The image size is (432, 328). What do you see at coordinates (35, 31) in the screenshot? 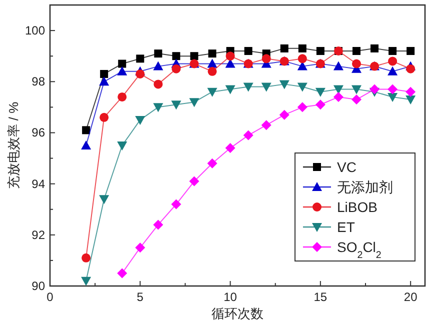
I see `y-tick-label: 100` at bounding box center [35, 31].